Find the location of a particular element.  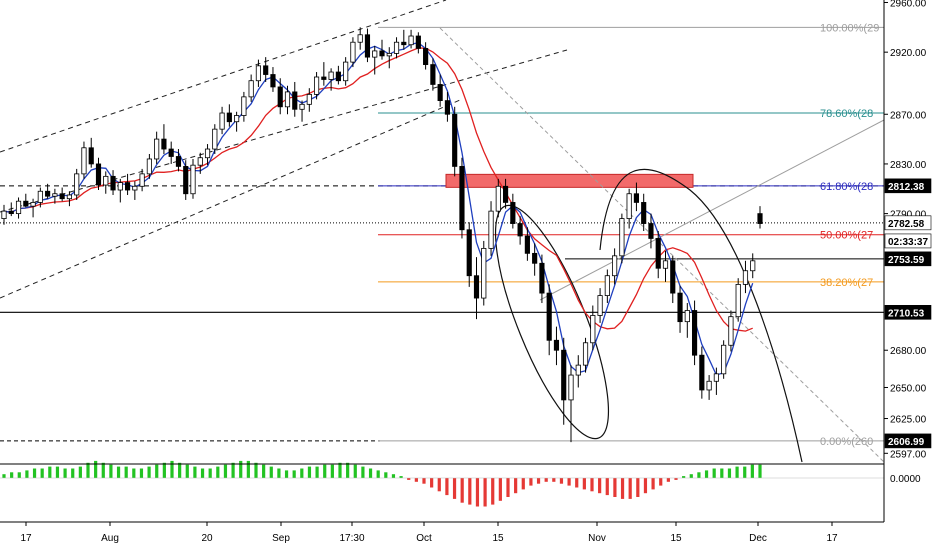

fib-level-label: 100.00%(29 is located at coordinates (849, 28).